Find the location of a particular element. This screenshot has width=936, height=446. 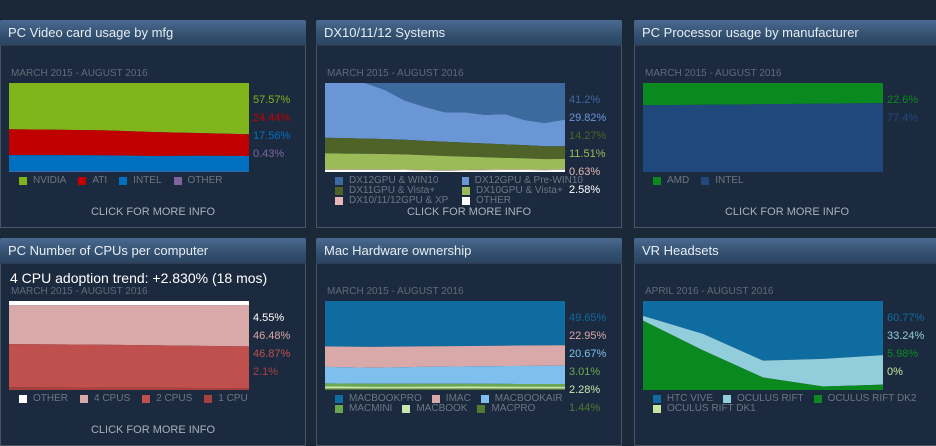

panel-title: PC Video card usage by mfg is located at coordinates (153, 32).